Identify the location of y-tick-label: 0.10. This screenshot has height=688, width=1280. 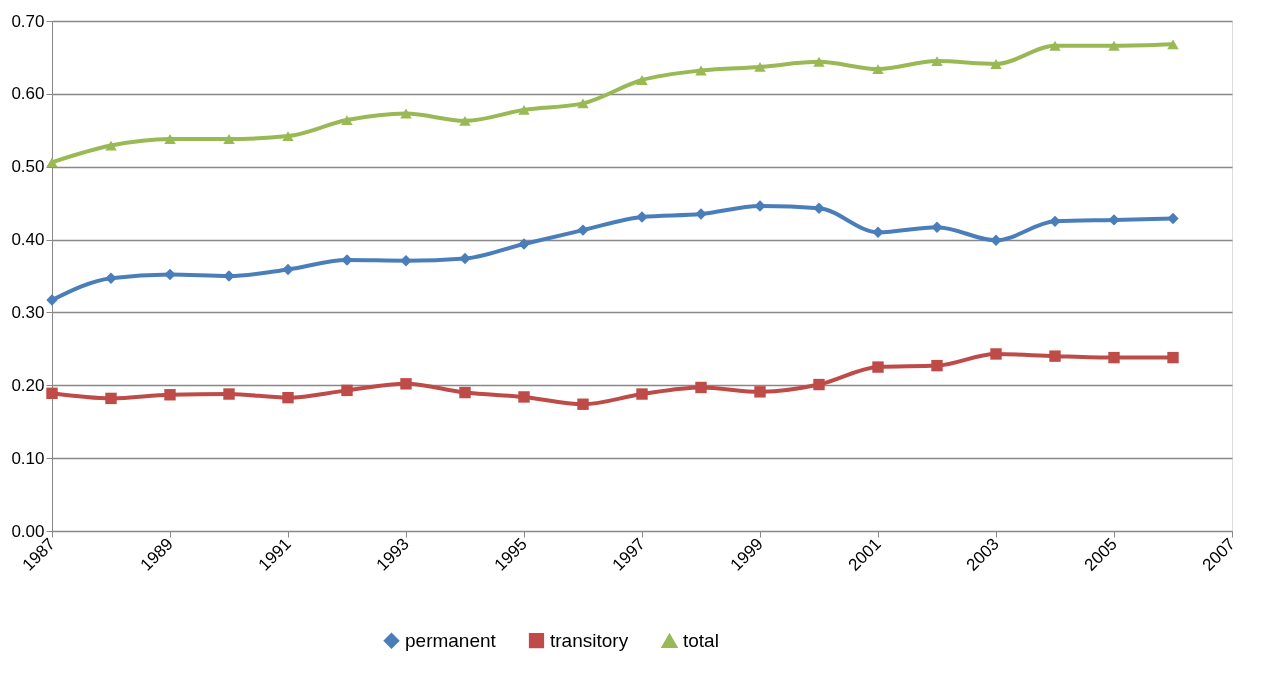
(28, 458).